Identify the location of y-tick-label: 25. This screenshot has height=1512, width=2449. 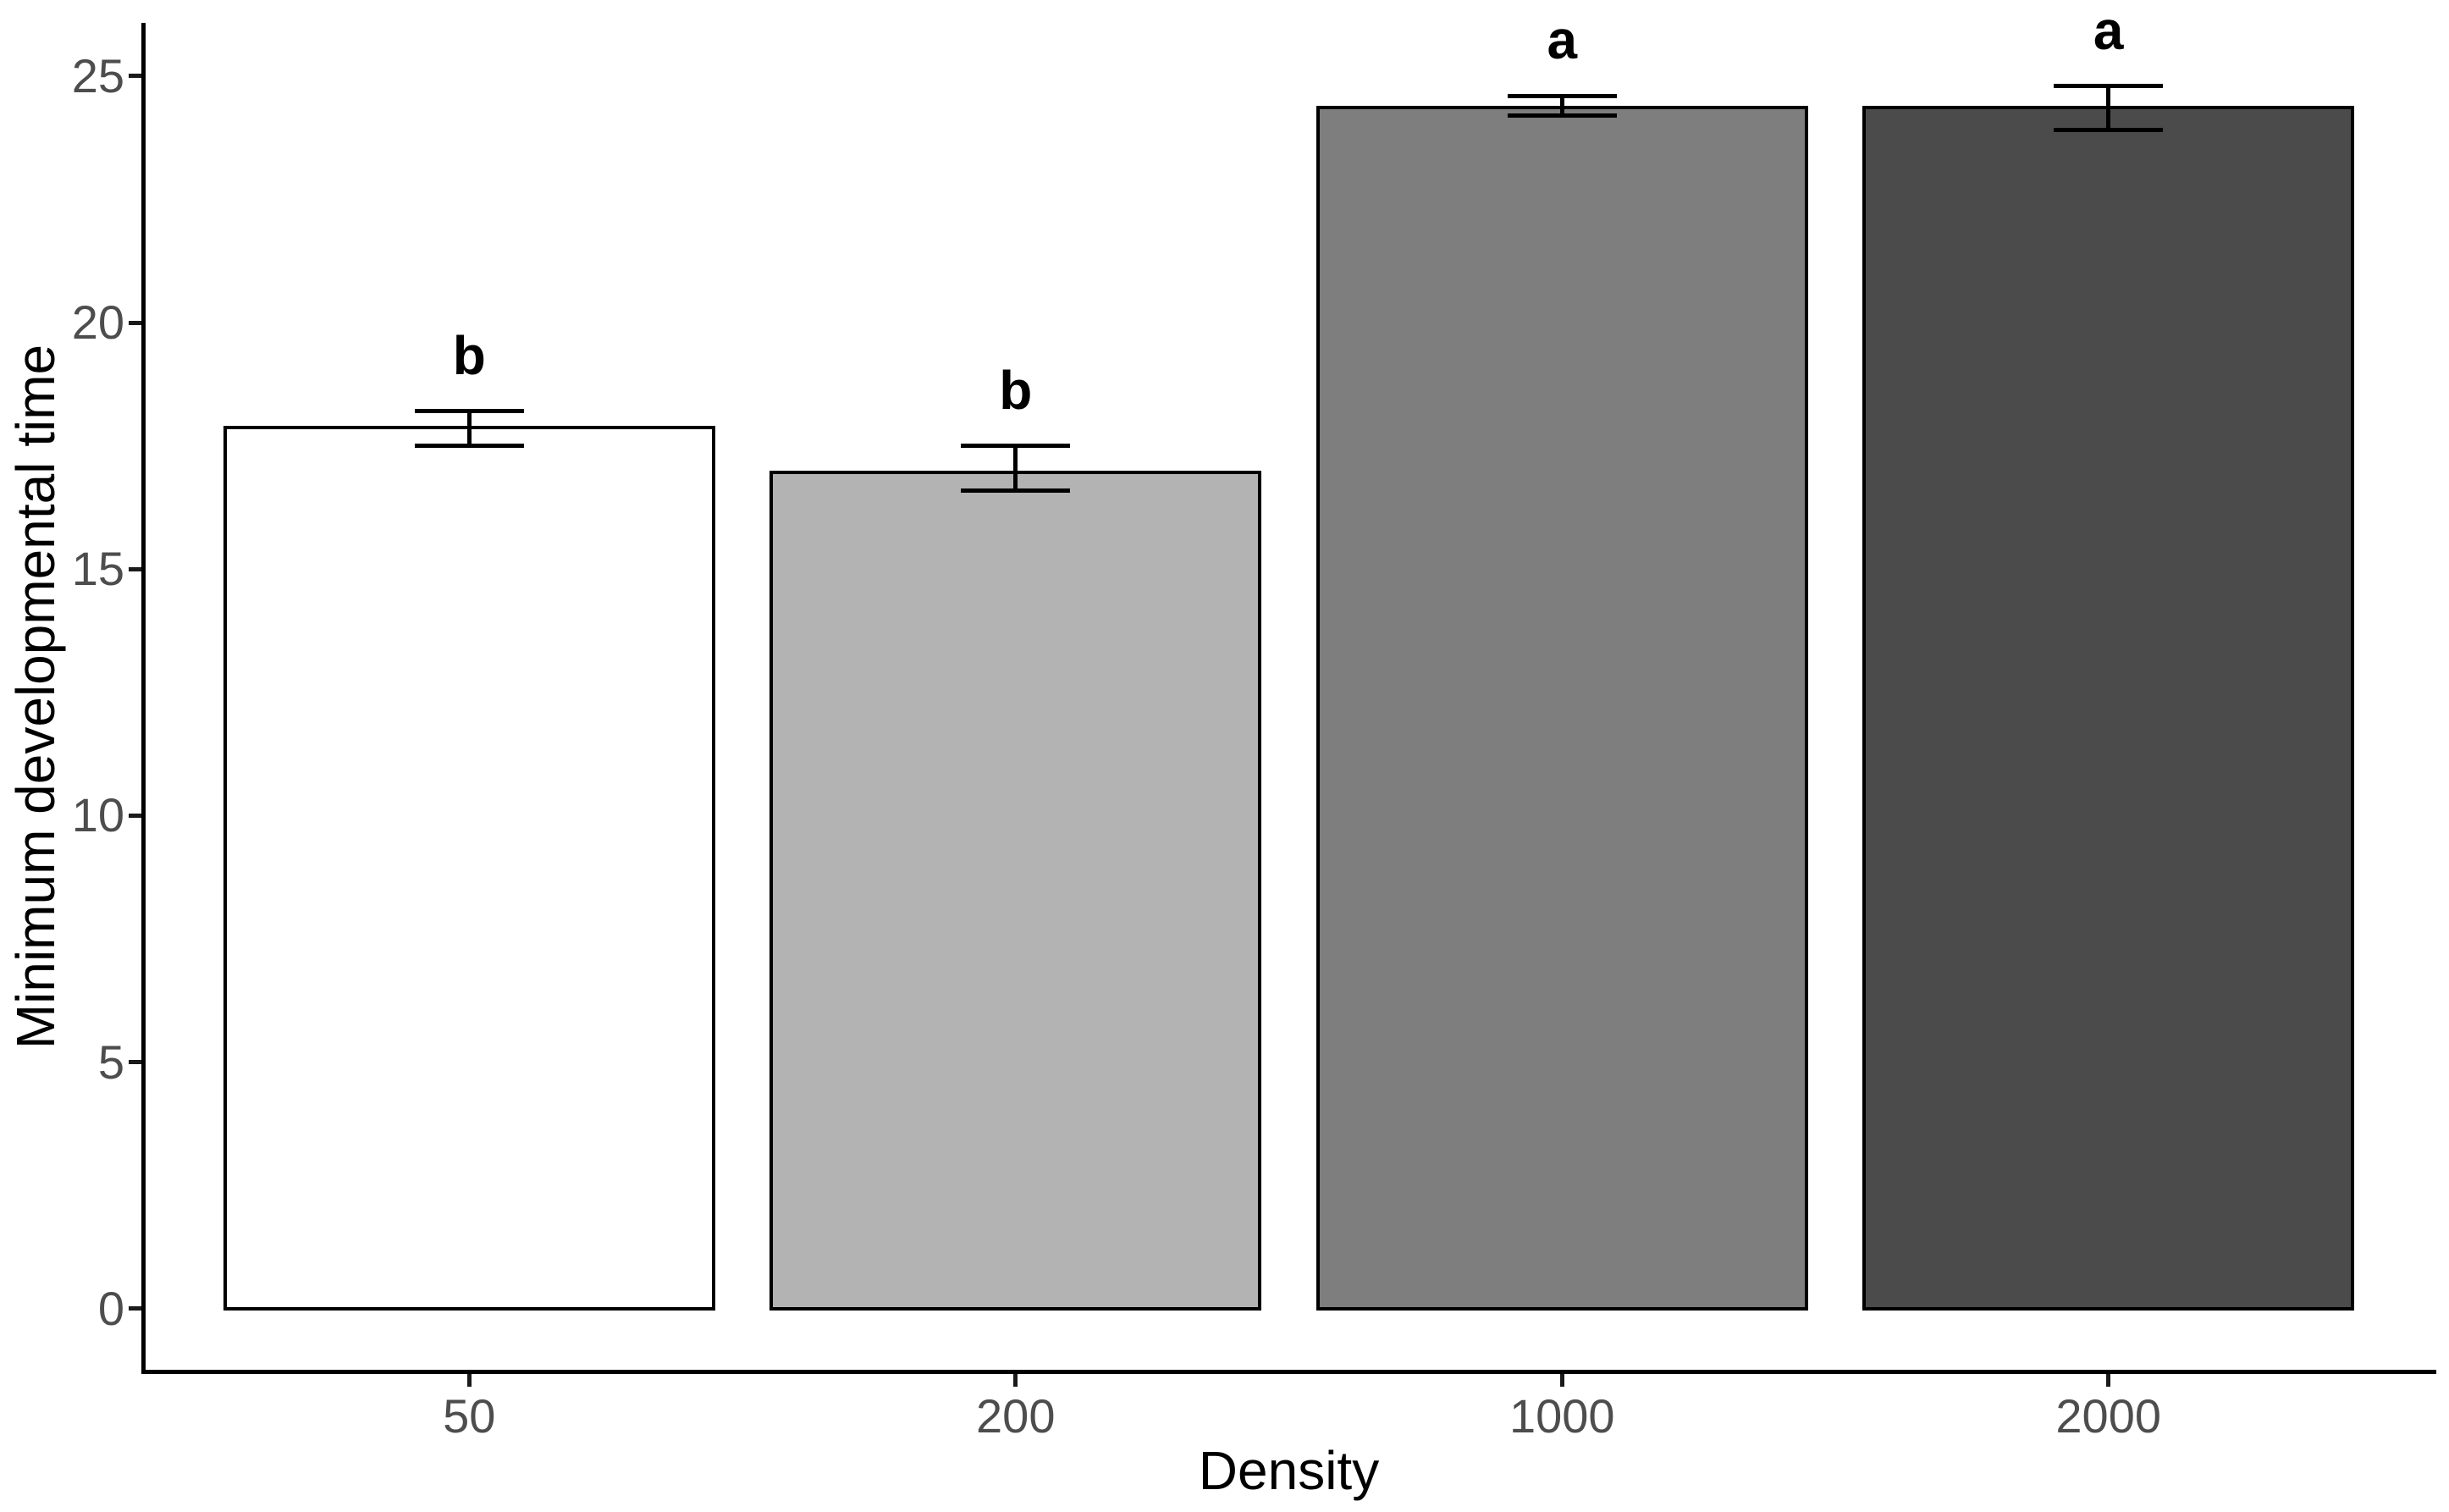
(98, 75).